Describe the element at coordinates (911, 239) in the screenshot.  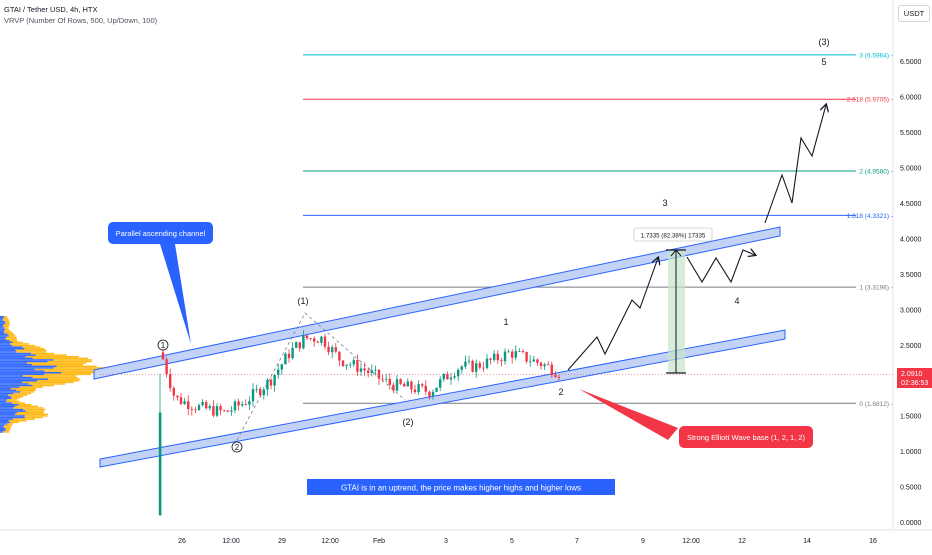
I see `price-tick-label: 4.0000` at that location.